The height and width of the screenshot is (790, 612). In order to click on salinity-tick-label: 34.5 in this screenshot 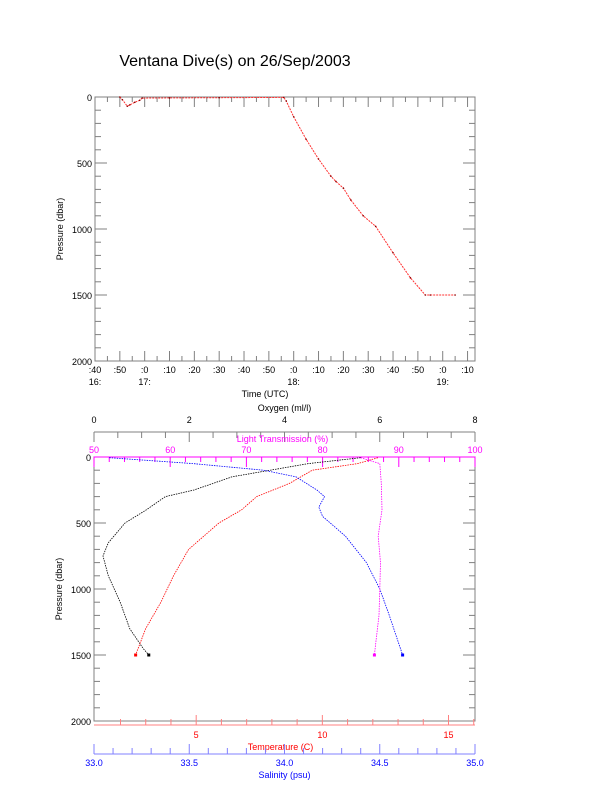, I will do `click(380, 763)`.